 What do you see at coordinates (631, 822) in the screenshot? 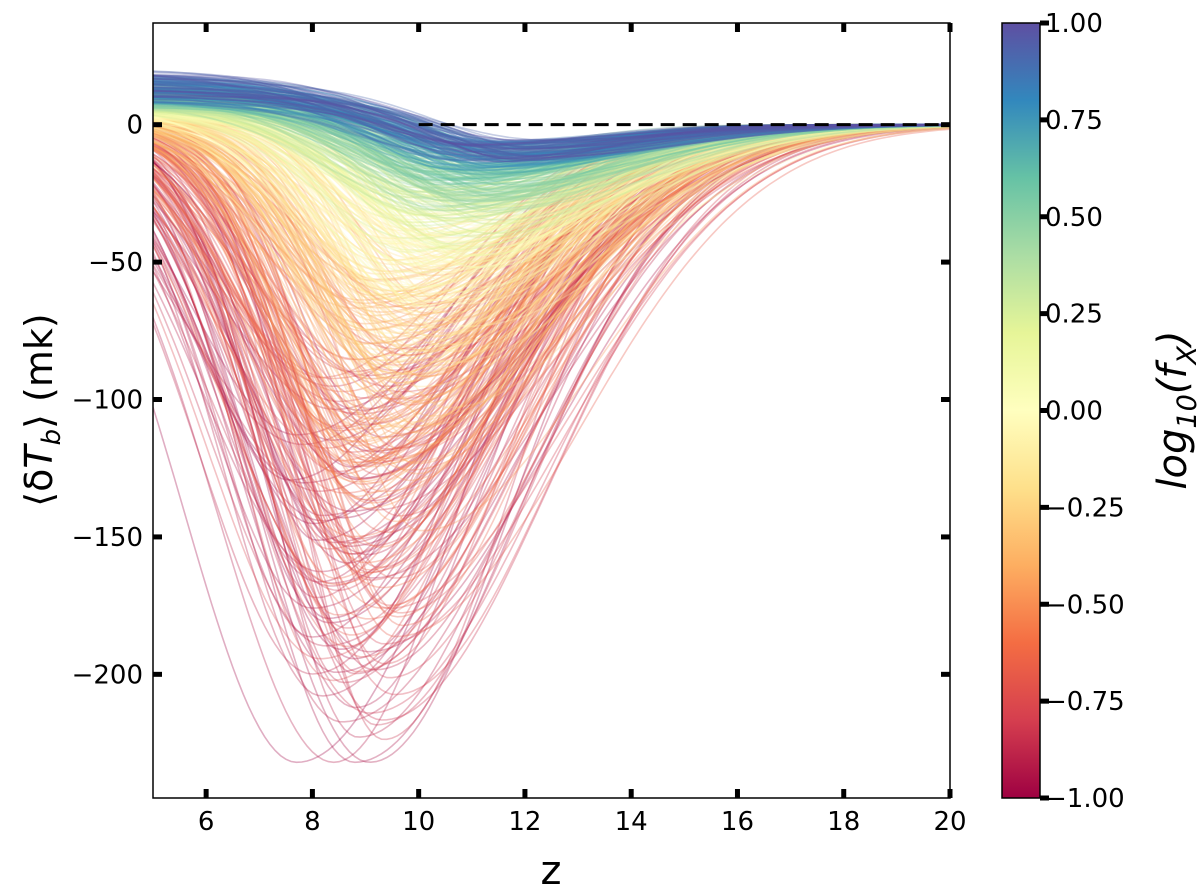
I see `x-tick-label: 14` at bounding box center [631, 822].